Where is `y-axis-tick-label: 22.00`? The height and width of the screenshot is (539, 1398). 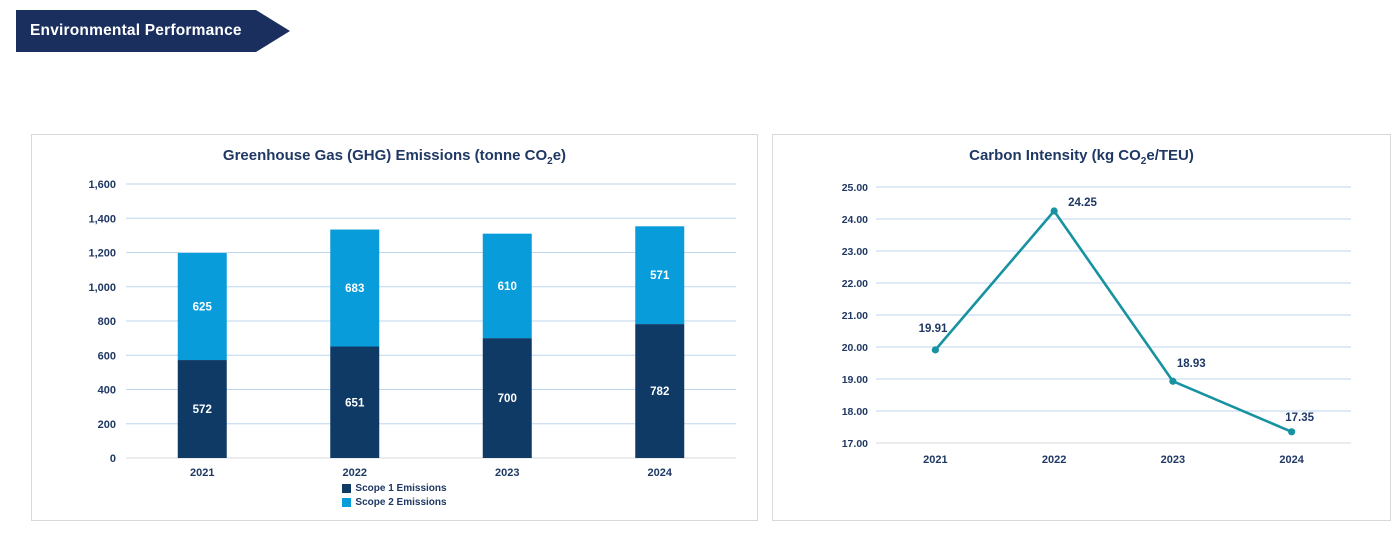
y-axis-tick-label: 22.00 is located at coordinates (855, 284).